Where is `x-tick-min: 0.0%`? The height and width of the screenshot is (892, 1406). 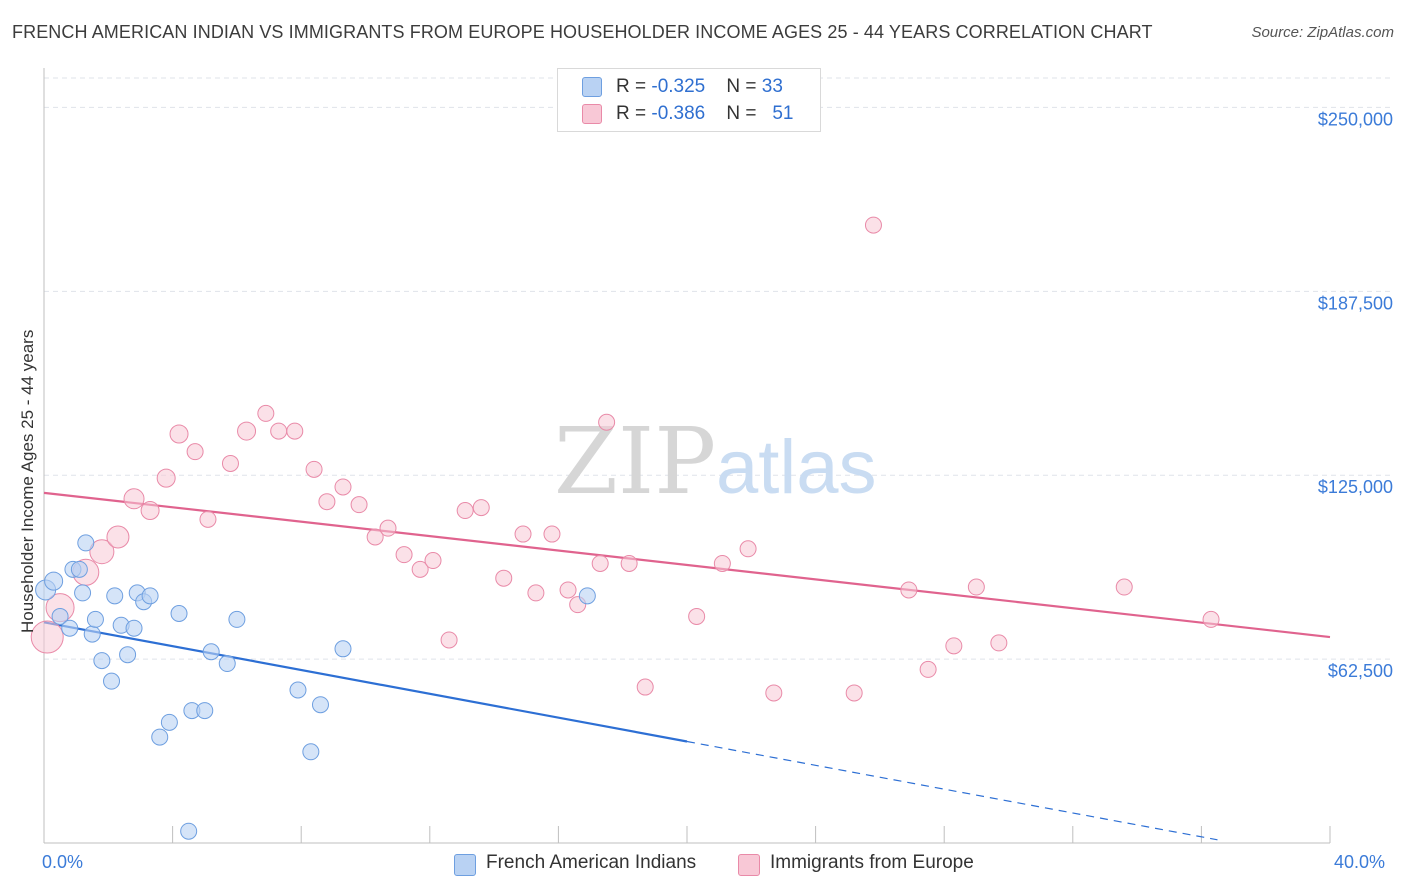
x-tick-min: 0.0% is located at coordinates (63, 862).